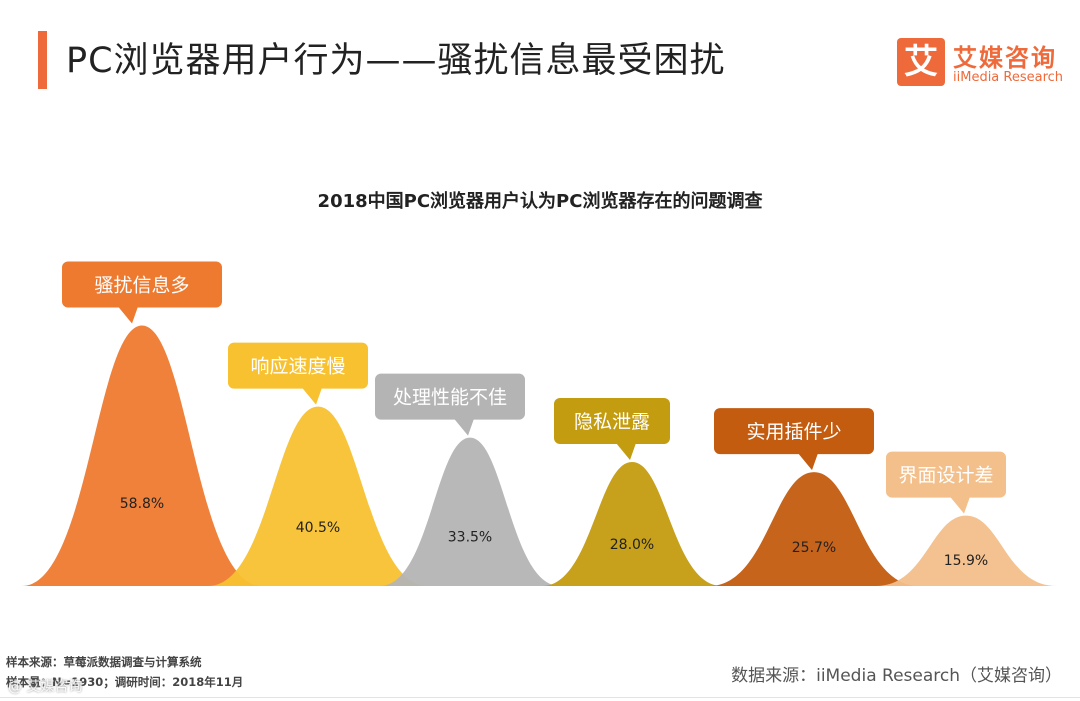  What do you see at coordinates (966, 561) in the screenshot?
I see `value-label-6: 15.9%` at bounding box center [966, 561].